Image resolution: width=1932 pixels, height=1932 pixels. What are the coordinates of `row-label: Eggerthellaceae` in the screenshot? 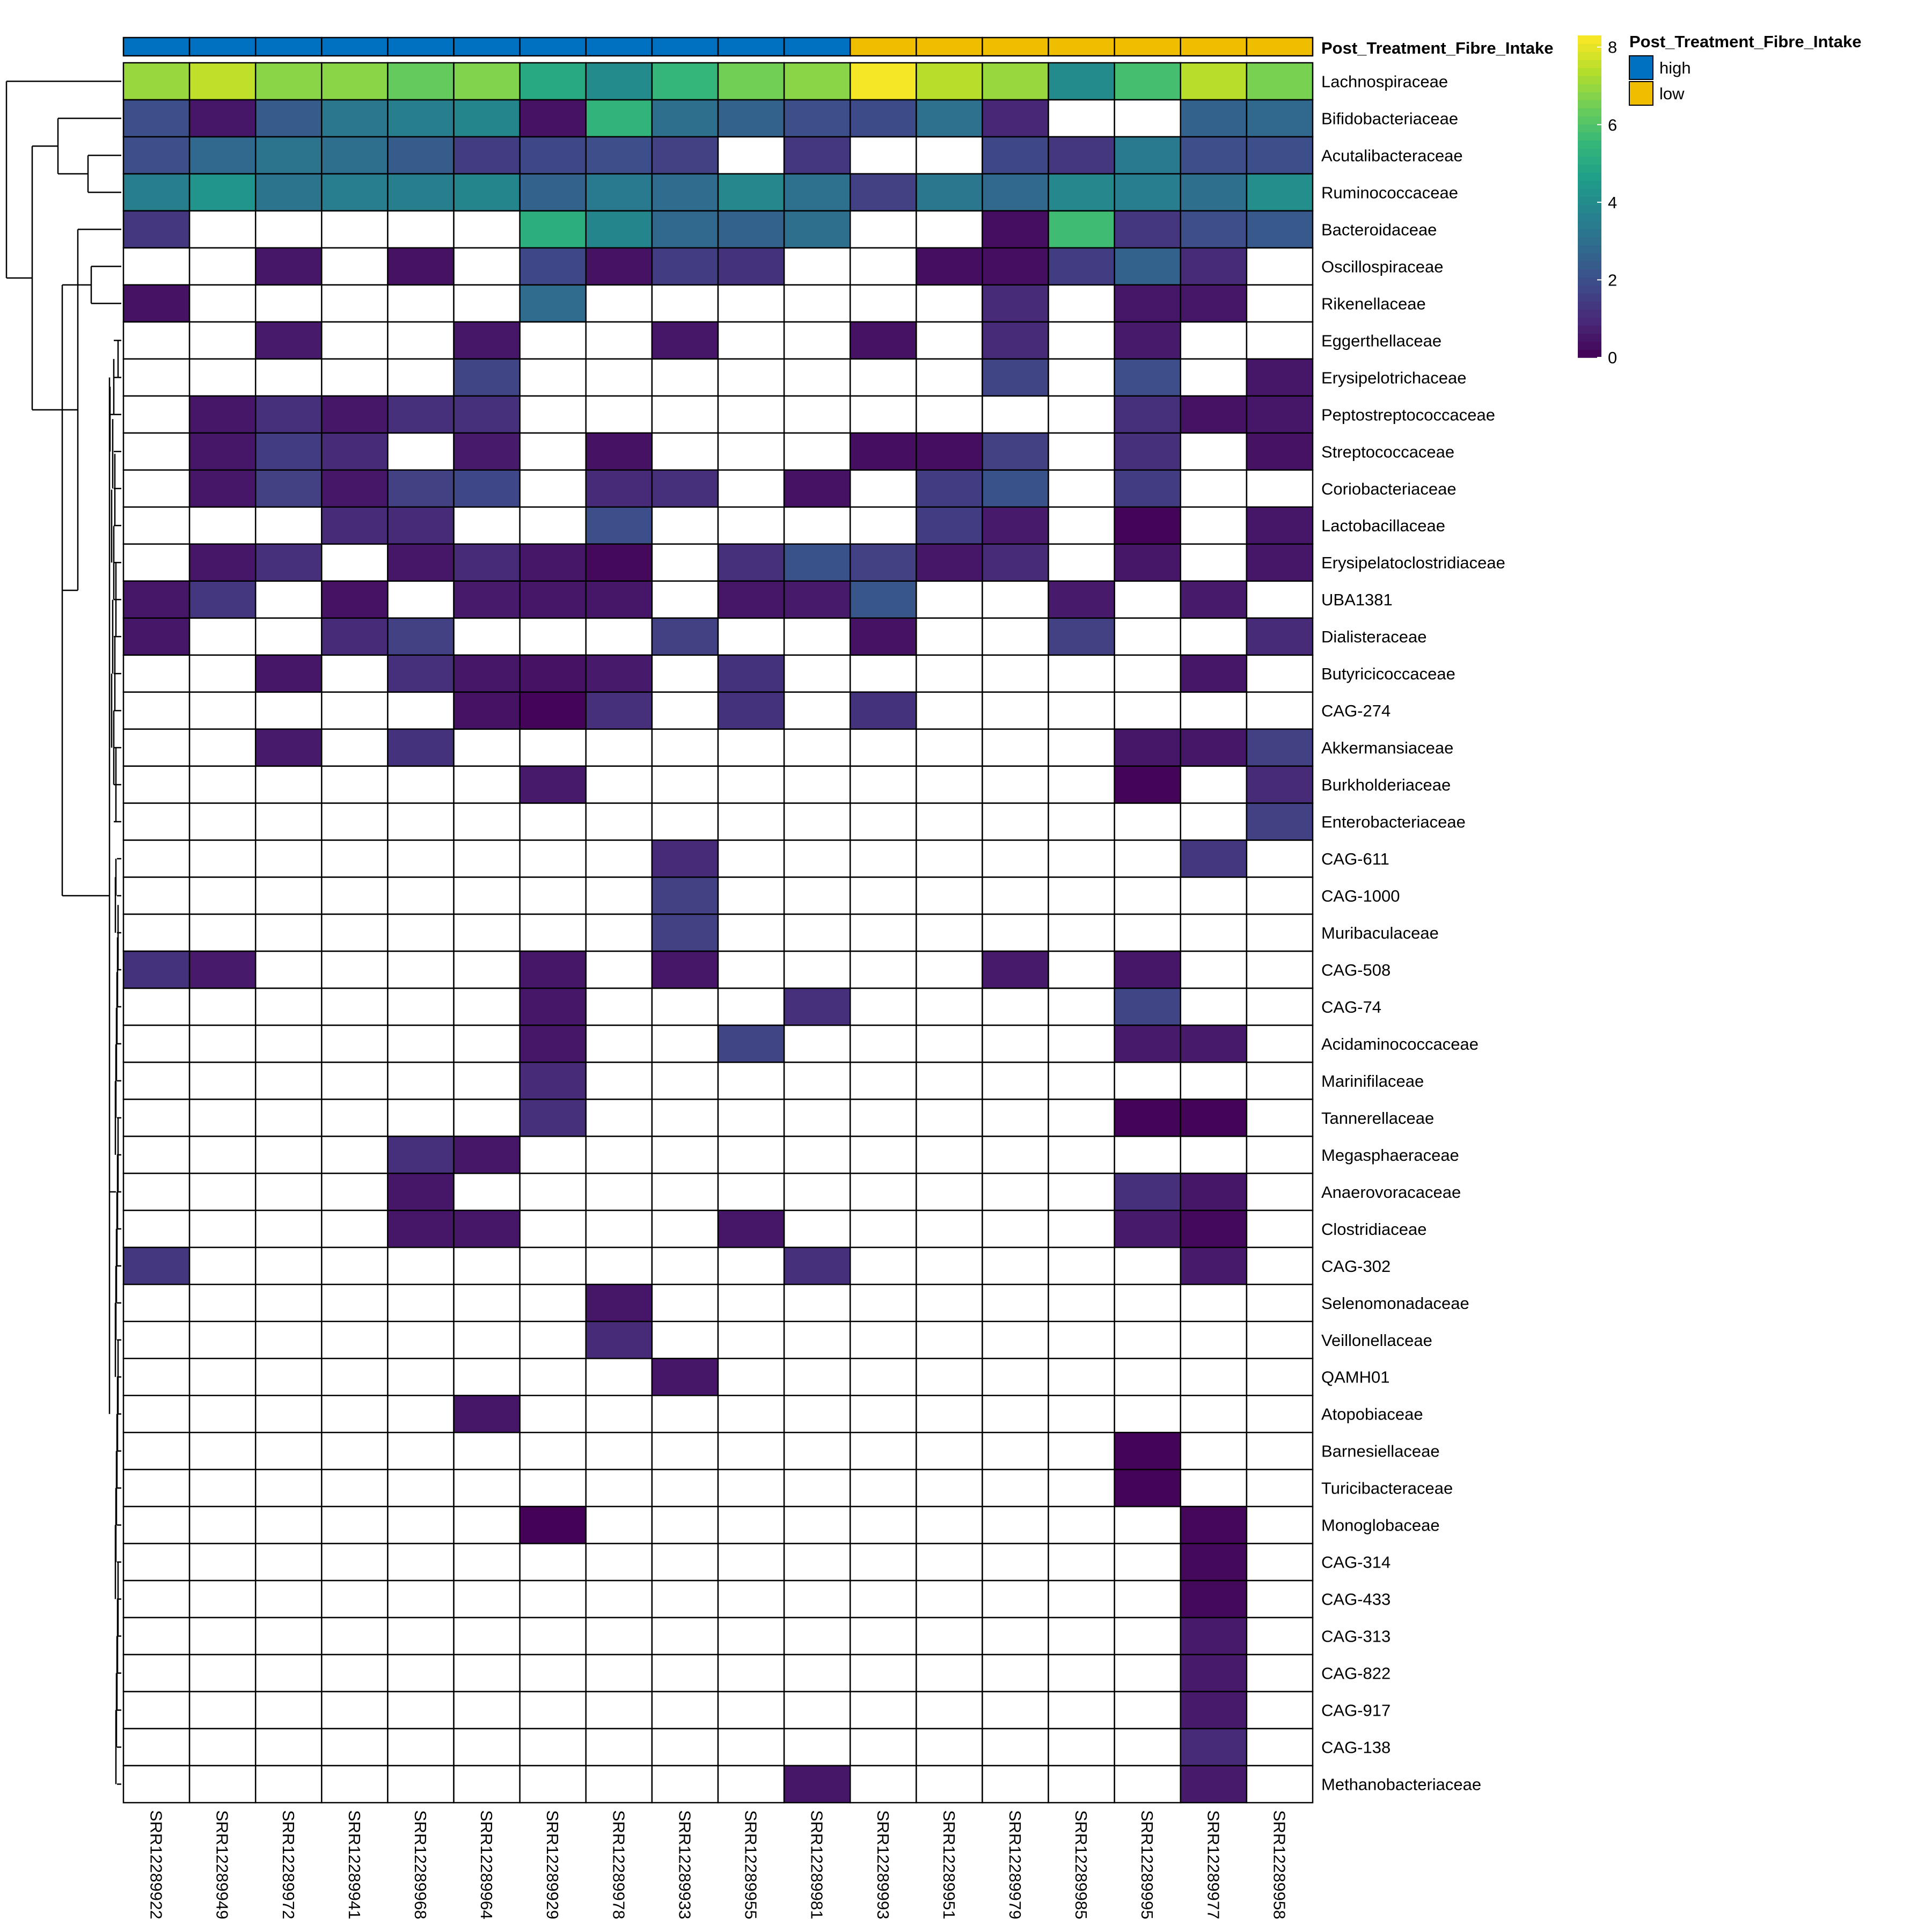 It's located at (1381, 340).